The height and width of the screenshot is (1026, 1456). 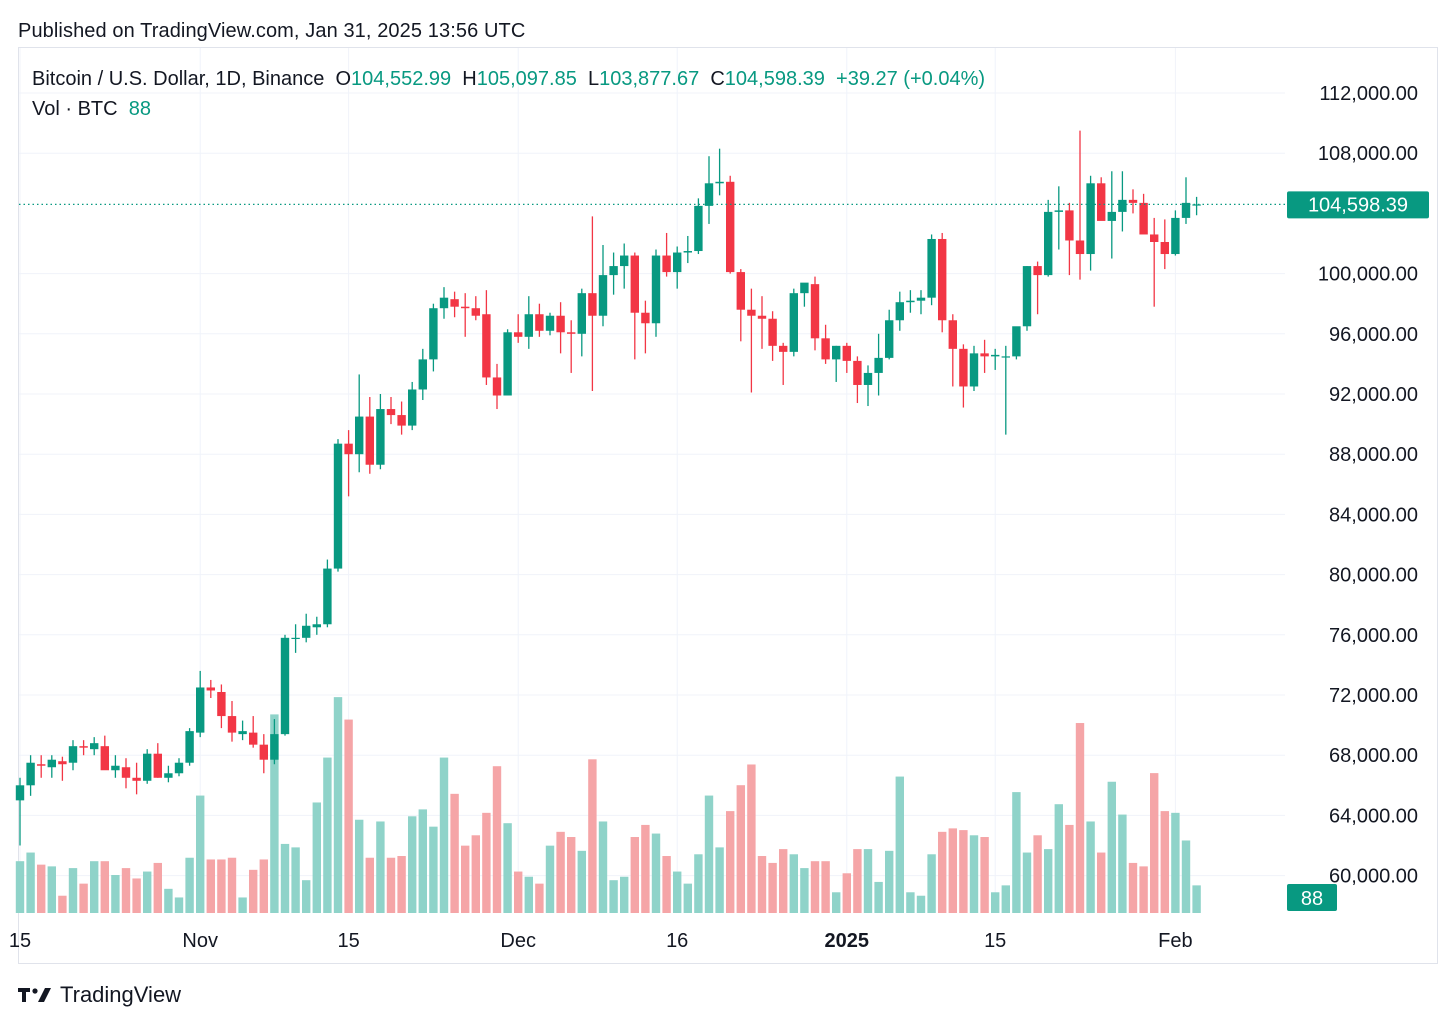 What do you see at coordinates (518, 941) in the screenshot?
I see `time-tick-label: Dec` at bounding box center [518, 941].